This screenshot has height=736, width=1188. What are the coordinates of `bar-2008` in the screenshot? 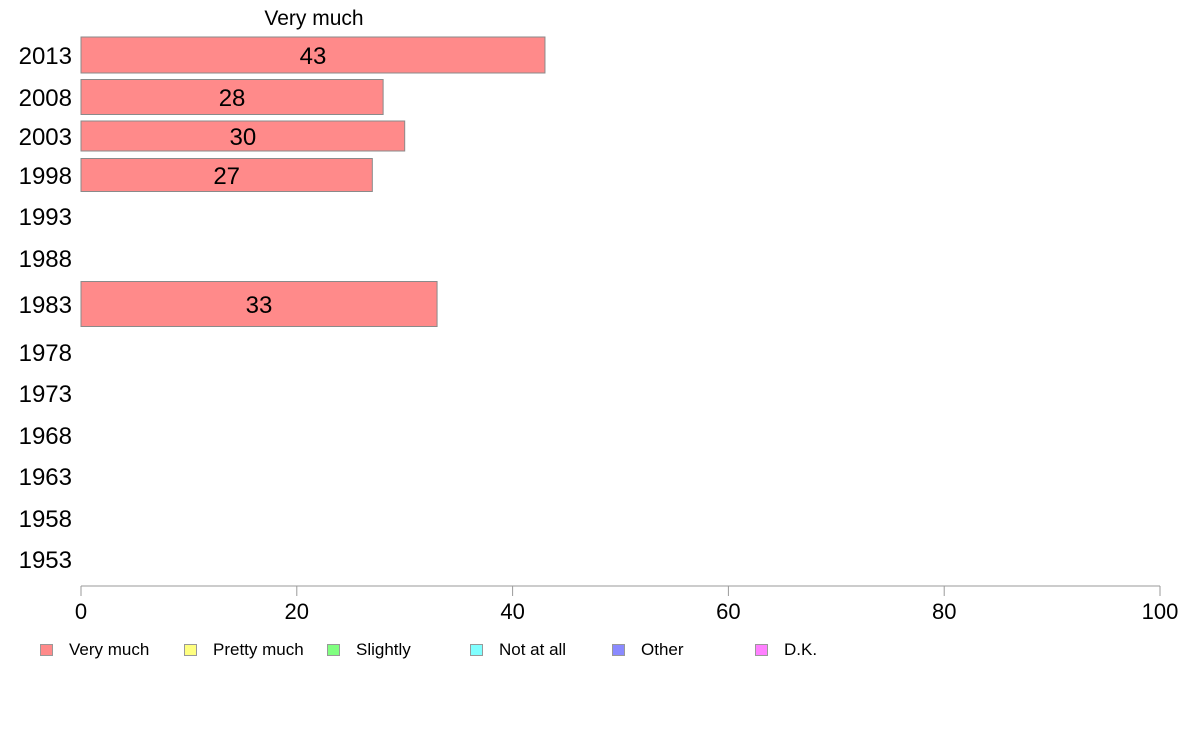 It's located at (232, 97).